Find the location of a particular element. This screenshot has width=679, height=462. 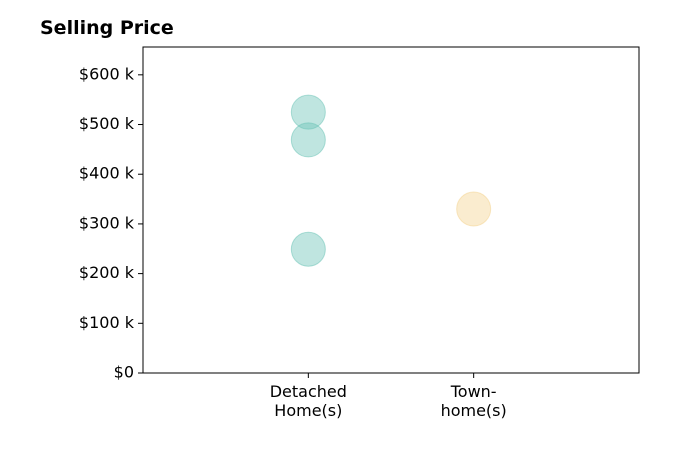

y-tick-label: $600 k is located at coordinates (107, 73).